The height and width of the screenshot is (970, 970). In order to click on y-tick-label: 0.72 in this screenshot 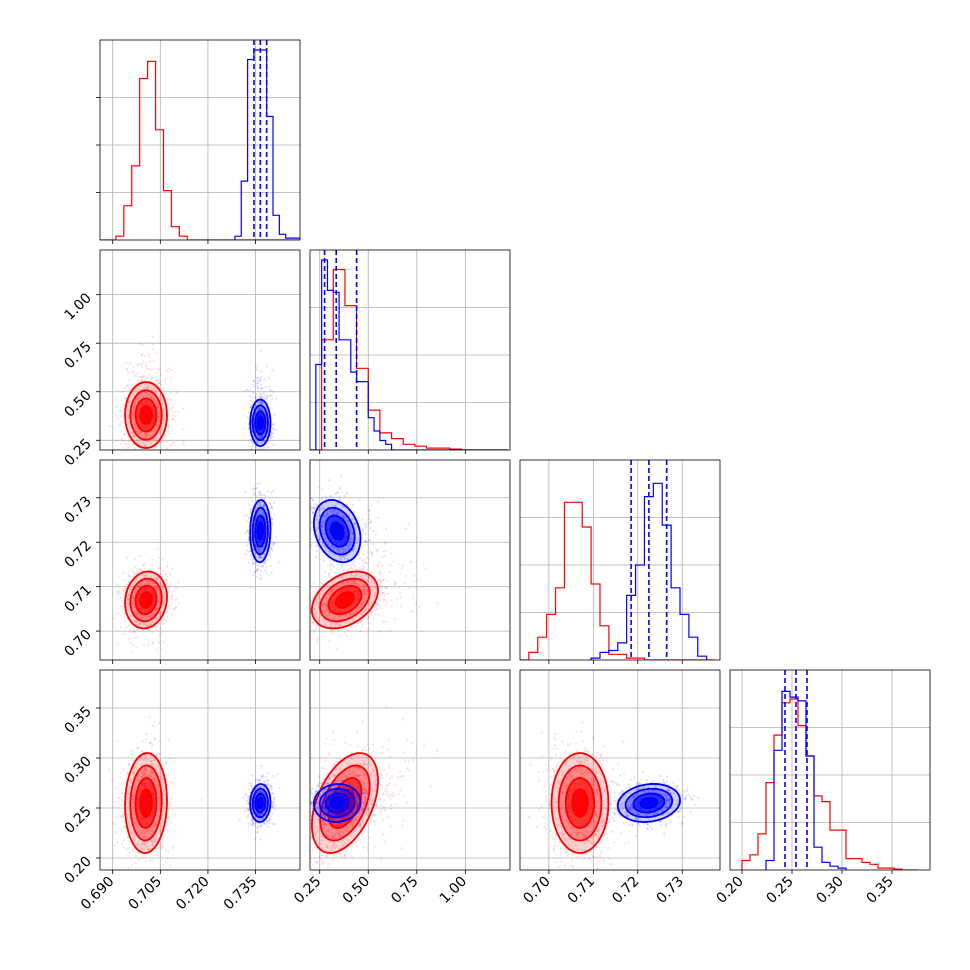, I will do `click(77, 554)`.